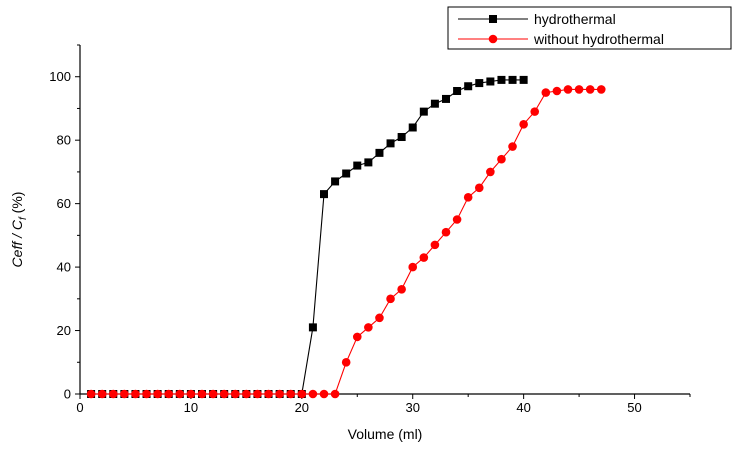 The image size is (734, 449). Describe the element at coordinates (191, 407) in the screenshot. I see `x-tick-label: 10` at that location.